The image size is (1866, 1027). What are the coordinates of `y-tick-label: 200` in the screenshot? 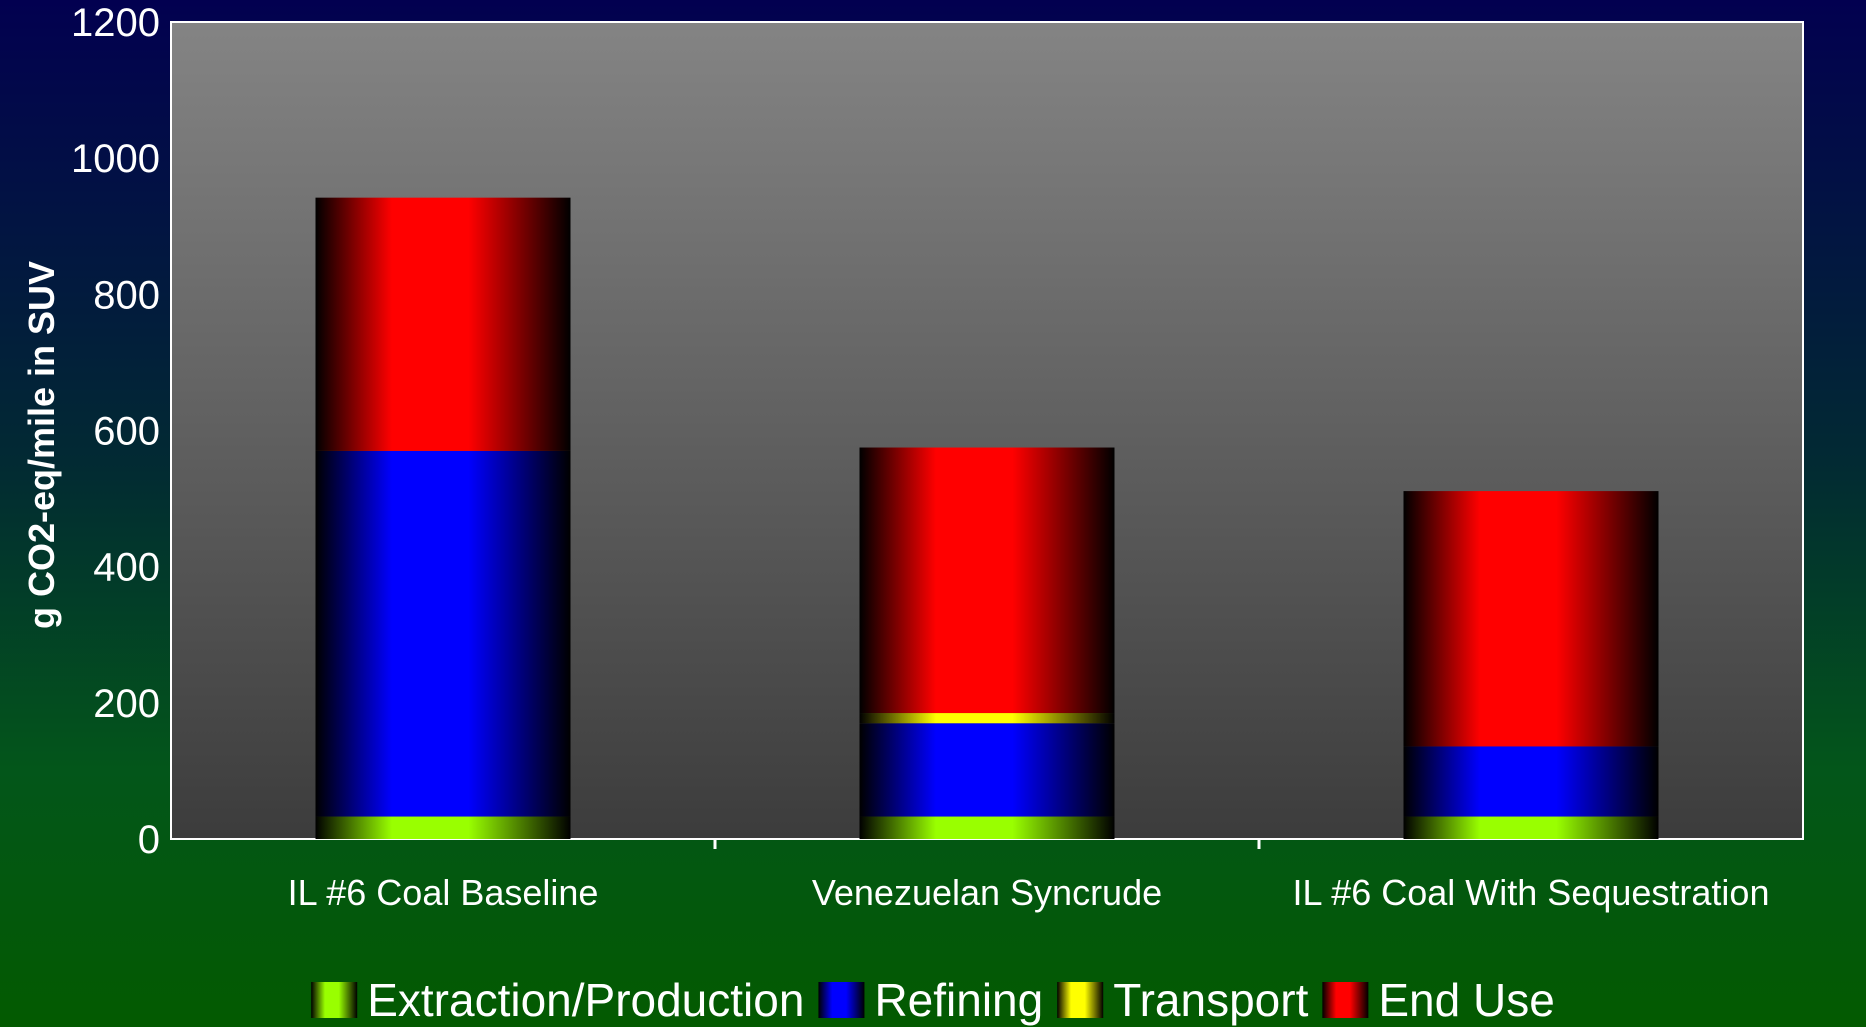 It's located at (126, 704).